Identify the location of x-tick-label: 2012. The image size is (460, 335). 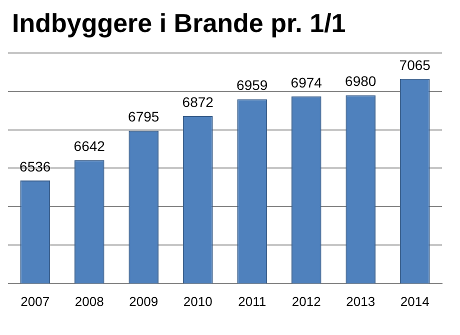
(306, 301).